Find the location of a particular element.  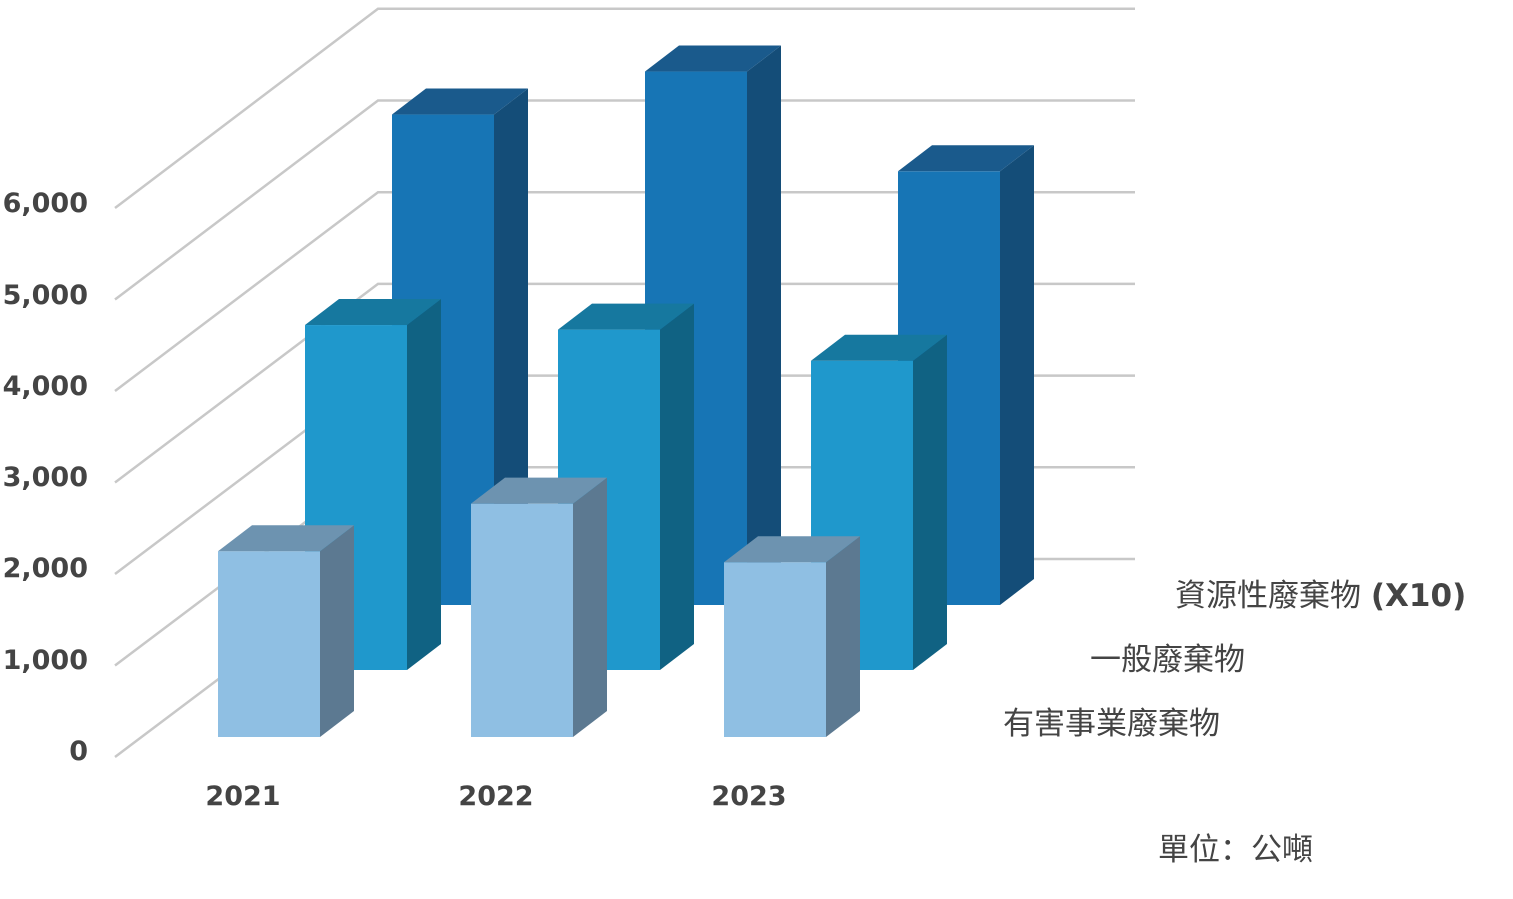

x-tick-label: 2021 is located at coordinates (243, 796).